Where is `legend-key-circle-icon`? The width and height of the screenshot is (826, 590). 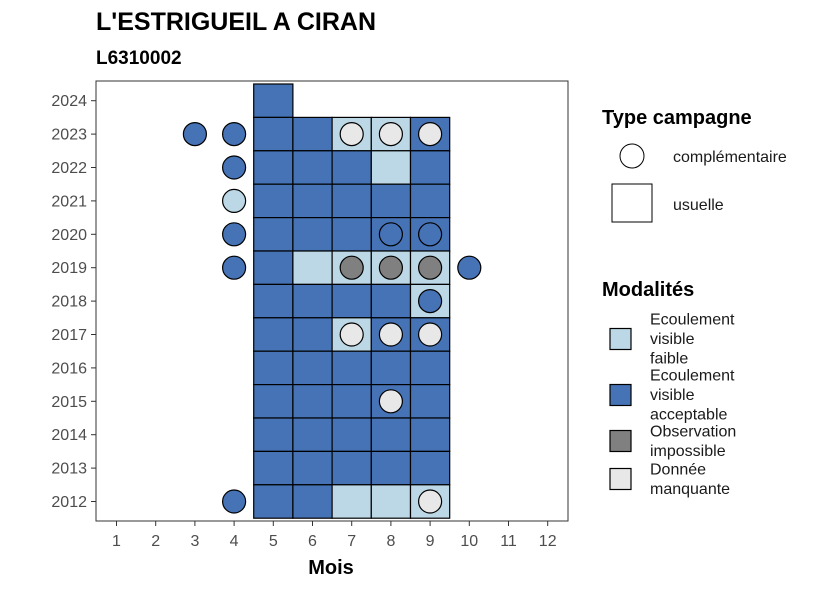
legend-key-circle-icon is located at coordinates (632, 156).